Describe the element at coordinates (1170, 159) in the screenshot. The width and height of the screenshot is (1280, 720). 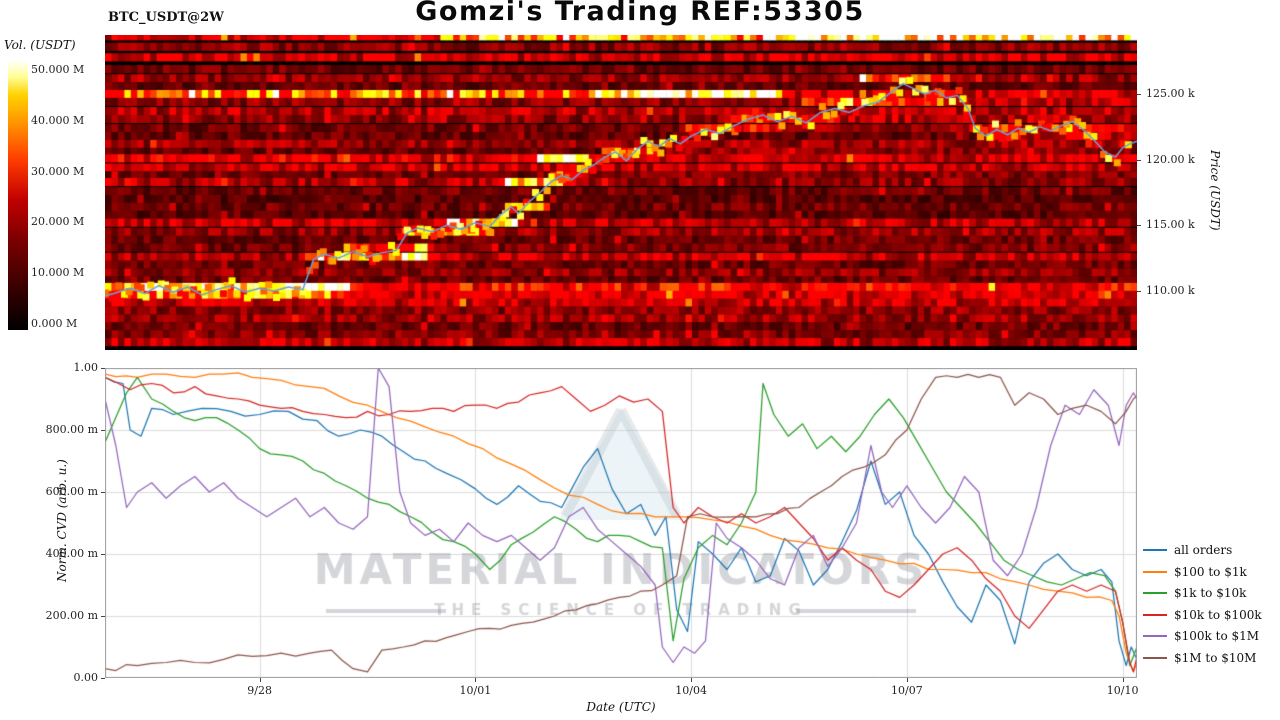
I see `price-tick-label: 120.00 k` at that location.